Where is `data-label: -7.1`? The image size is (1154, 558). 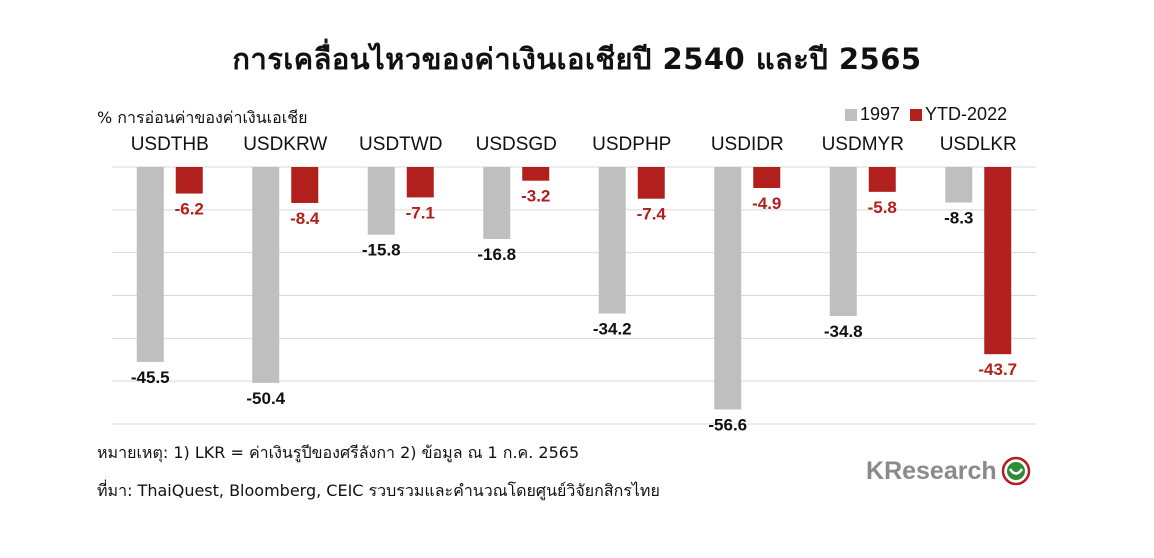
data-label: -7.1 is located at coordinates (420, 212).